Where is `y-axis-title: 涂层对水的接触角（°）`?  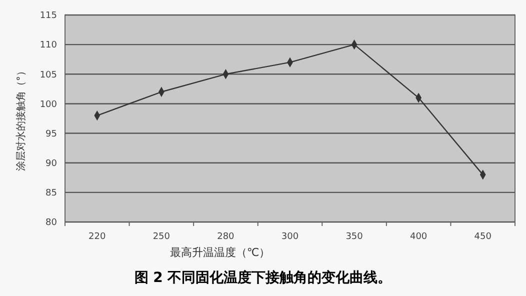
y-axis-title: 涂层对水的接触角（°） is located at coordinates (21, 118).